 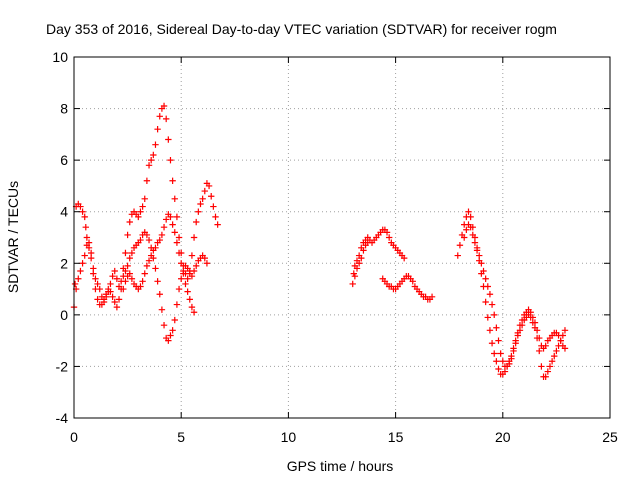 What do you see at coordinates (64, 160) in the screenshot?
I see `y-tick-label: 6` at bounding box center [64, 160].